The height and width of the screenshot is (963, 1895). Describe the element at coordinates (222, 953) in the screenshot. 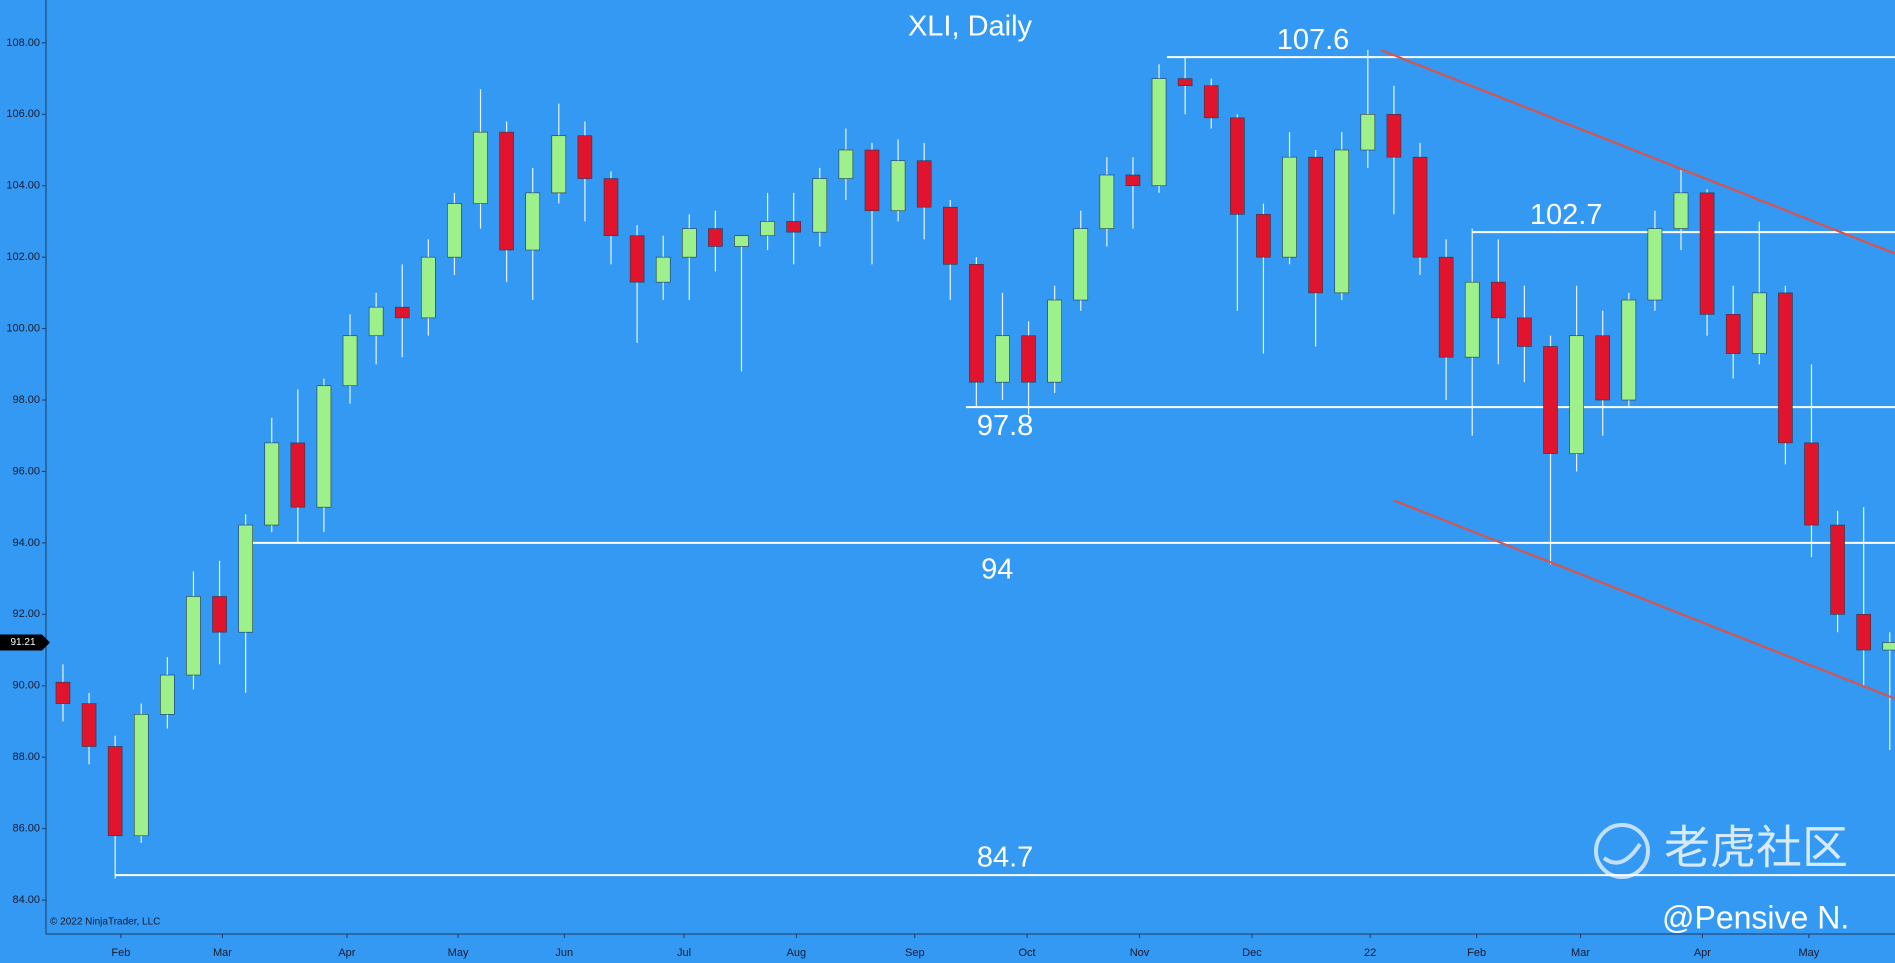

I see `x-tick-label: Mar` at that location.